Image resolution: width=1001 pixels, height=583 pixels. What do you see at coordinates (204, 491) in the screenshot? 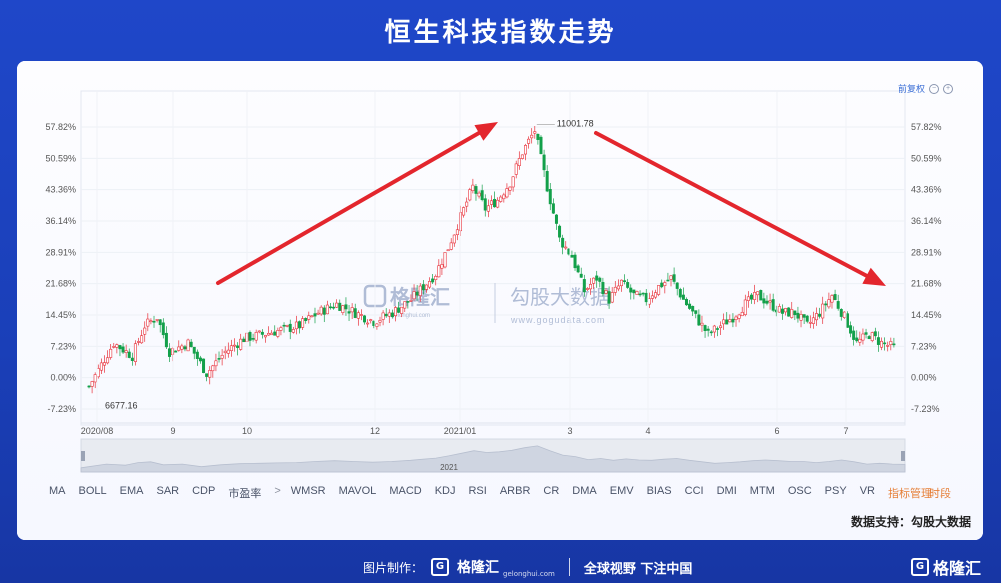
I see `indicator-tab: CDP` at bounding box center [204, 491].